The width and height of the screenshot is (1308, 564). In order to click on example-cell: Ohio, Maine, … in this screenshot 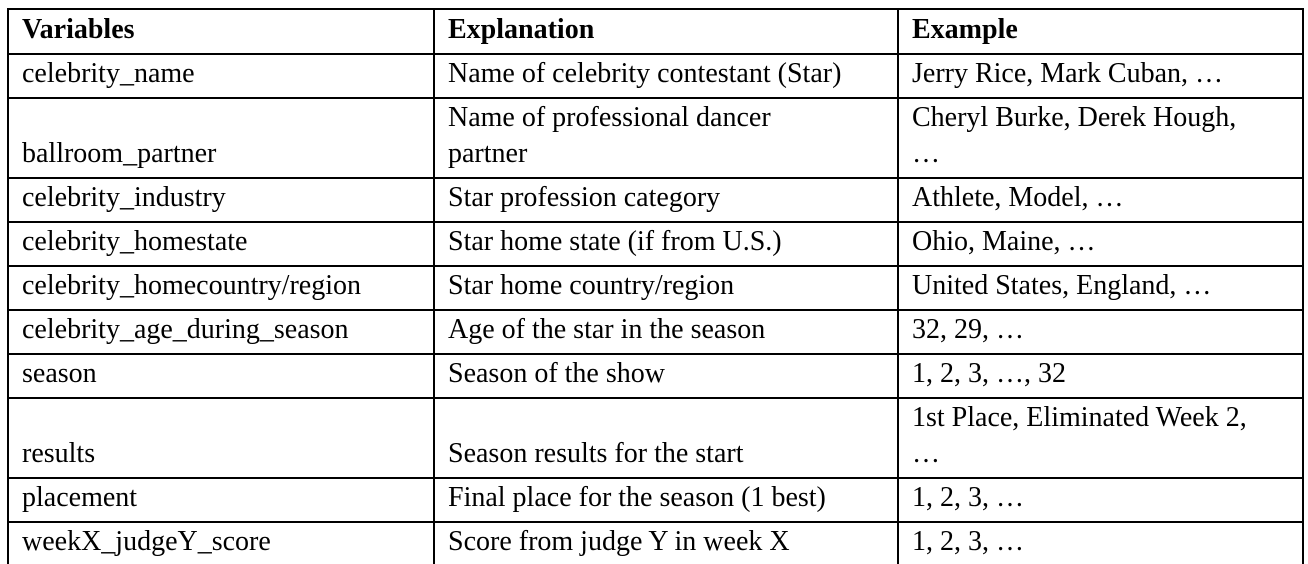, I will do `click(1100, 244)`.